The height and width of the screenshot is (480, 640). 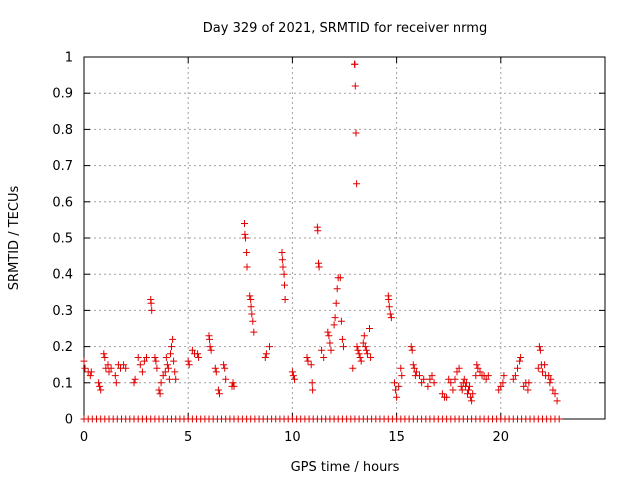 What do you see at coordinates (62, 347) in the screenshot?
I see `y-tick-label: 0.2` at bounding box center [62, 347].